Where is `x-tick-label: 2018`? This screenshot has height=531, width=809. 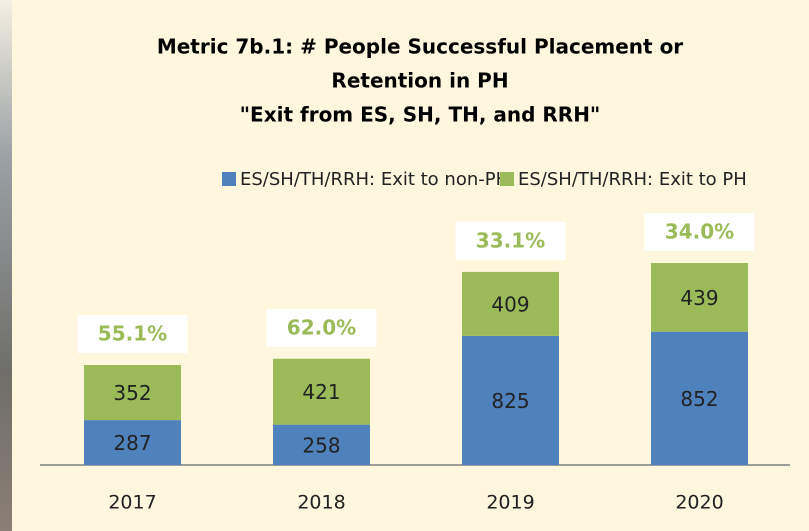 x-tick-label: 2018 is located at coordinates (321, 503).